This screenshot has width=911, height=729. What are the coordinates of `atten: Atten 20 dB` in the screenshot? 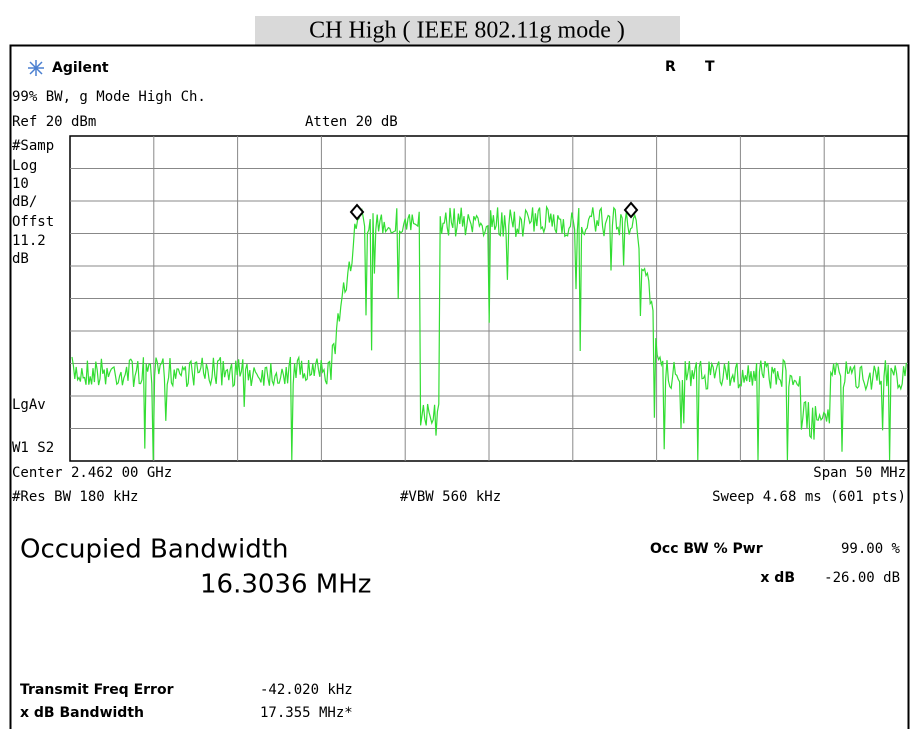 It's located at (351, 122).